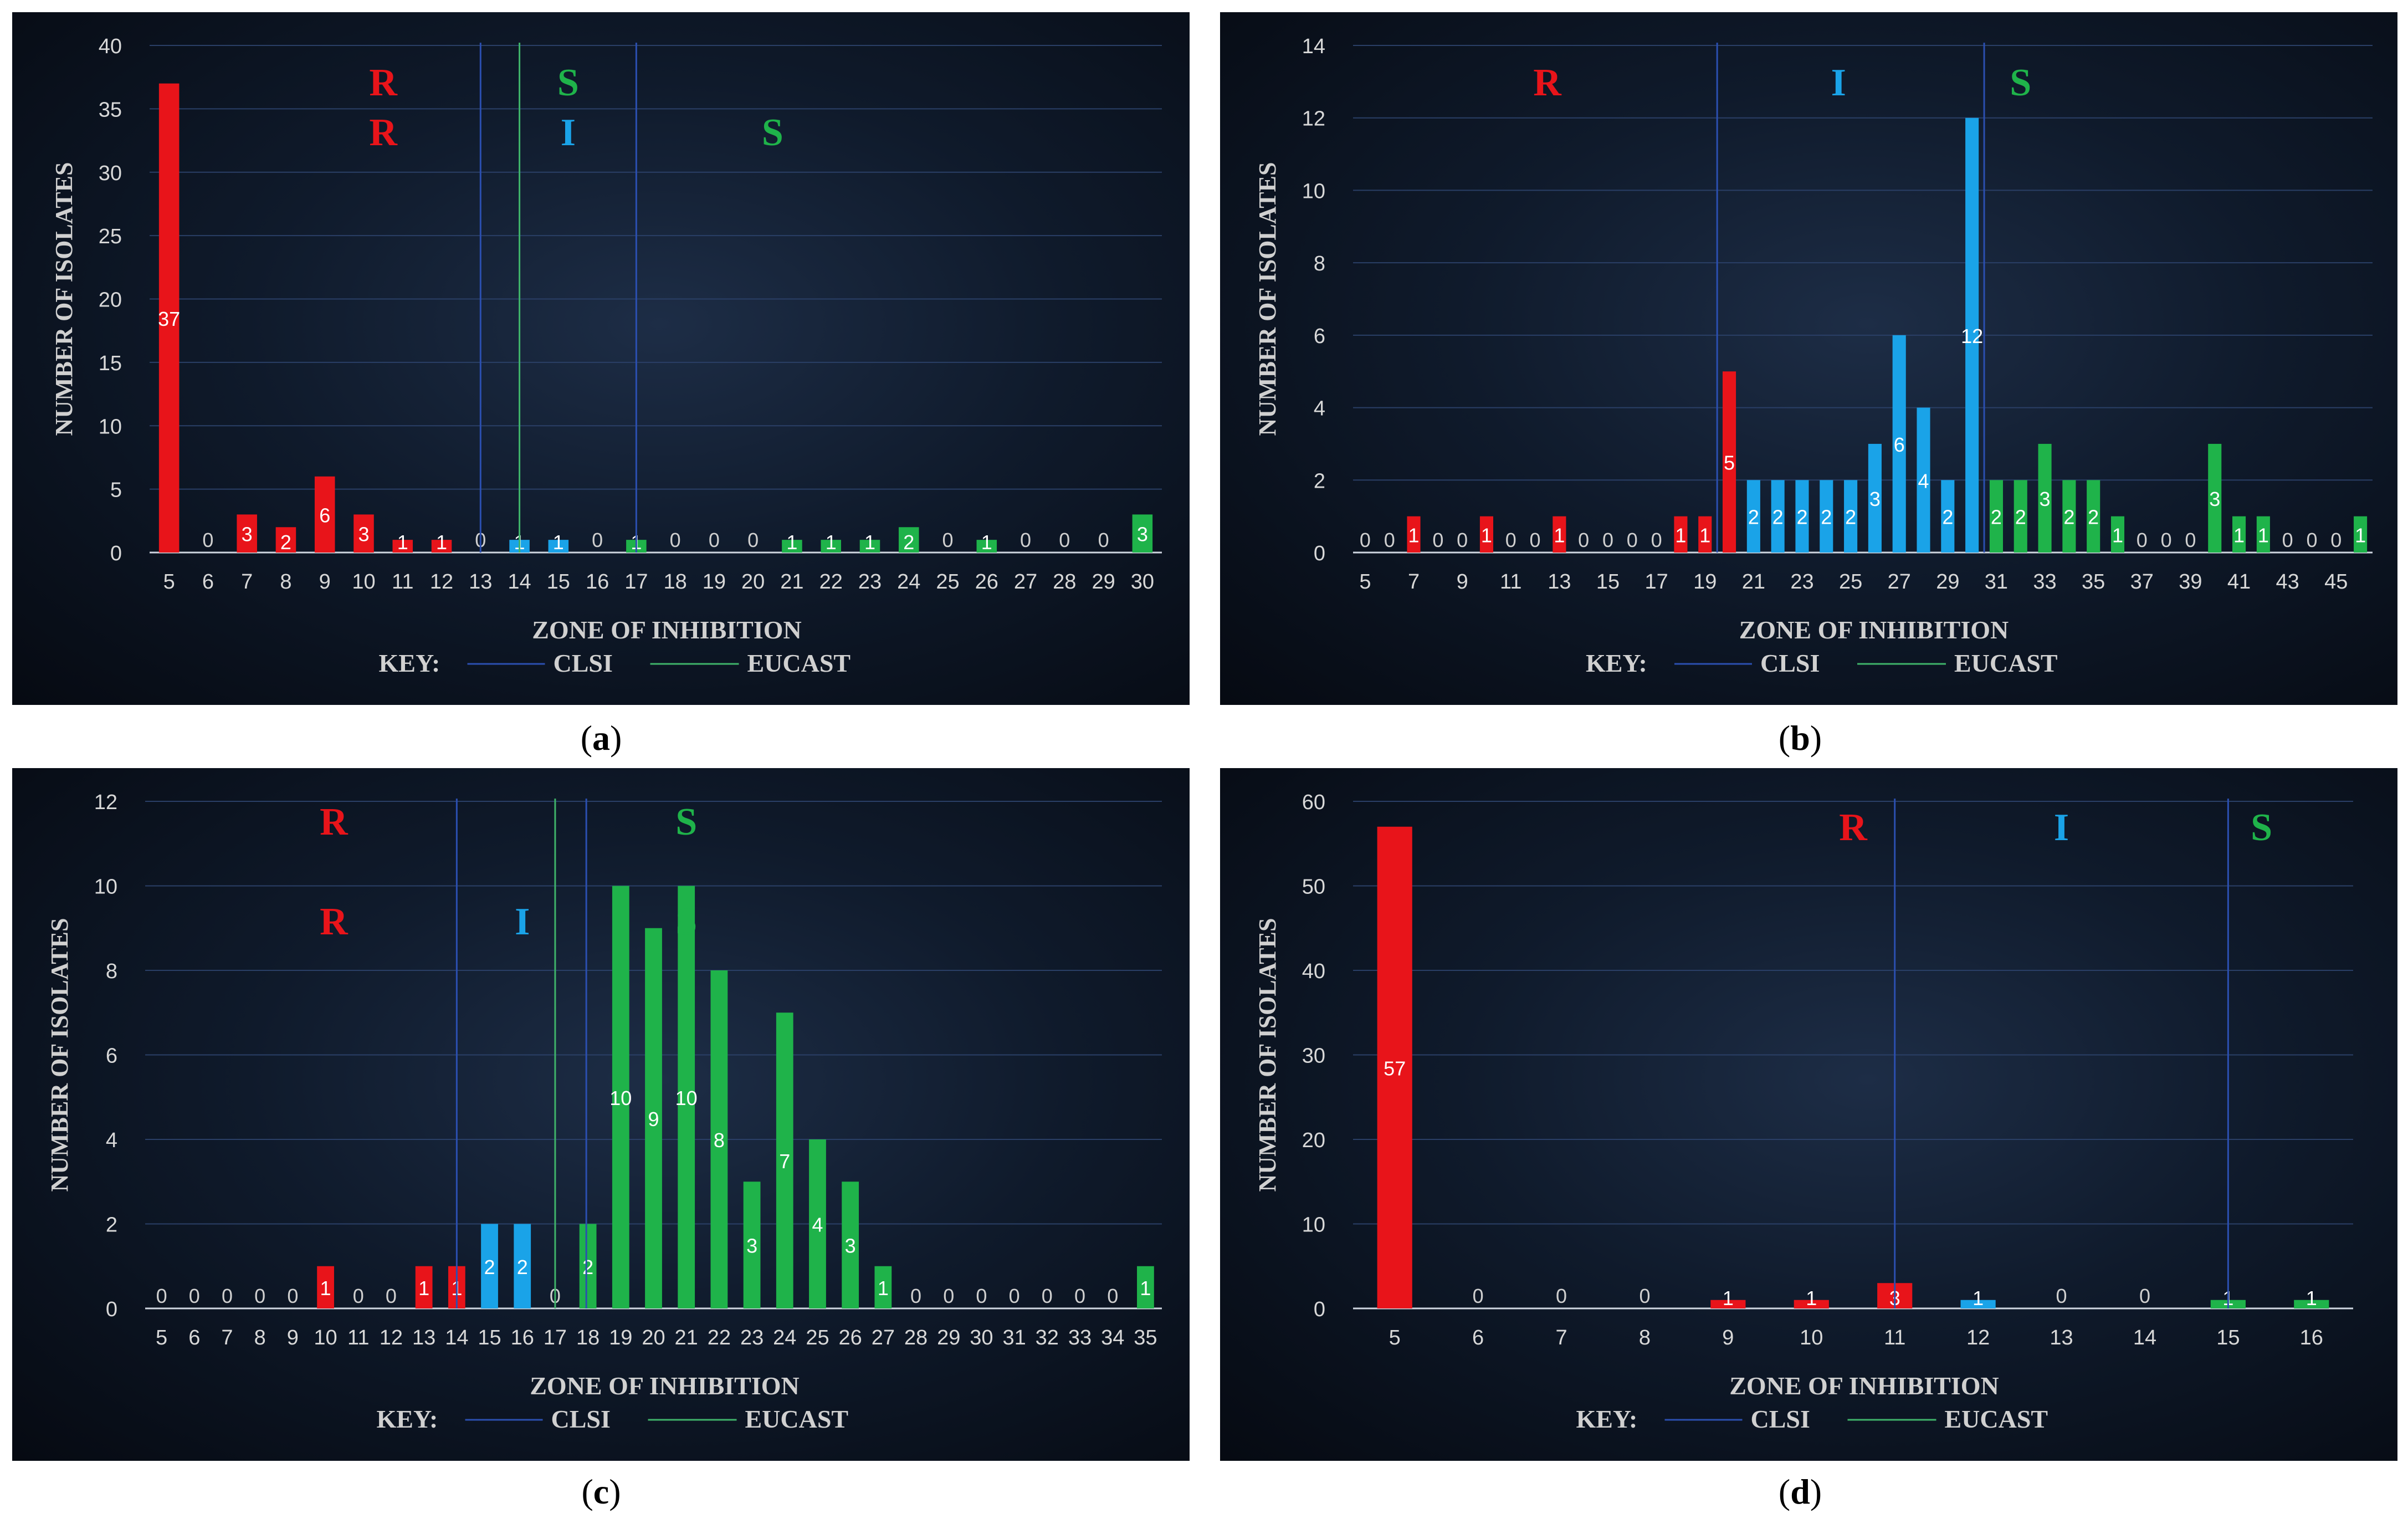 The width and height of the screenshot is (2408, 1524). I want to click on x-tick-label: 41, so click(2239, 582).